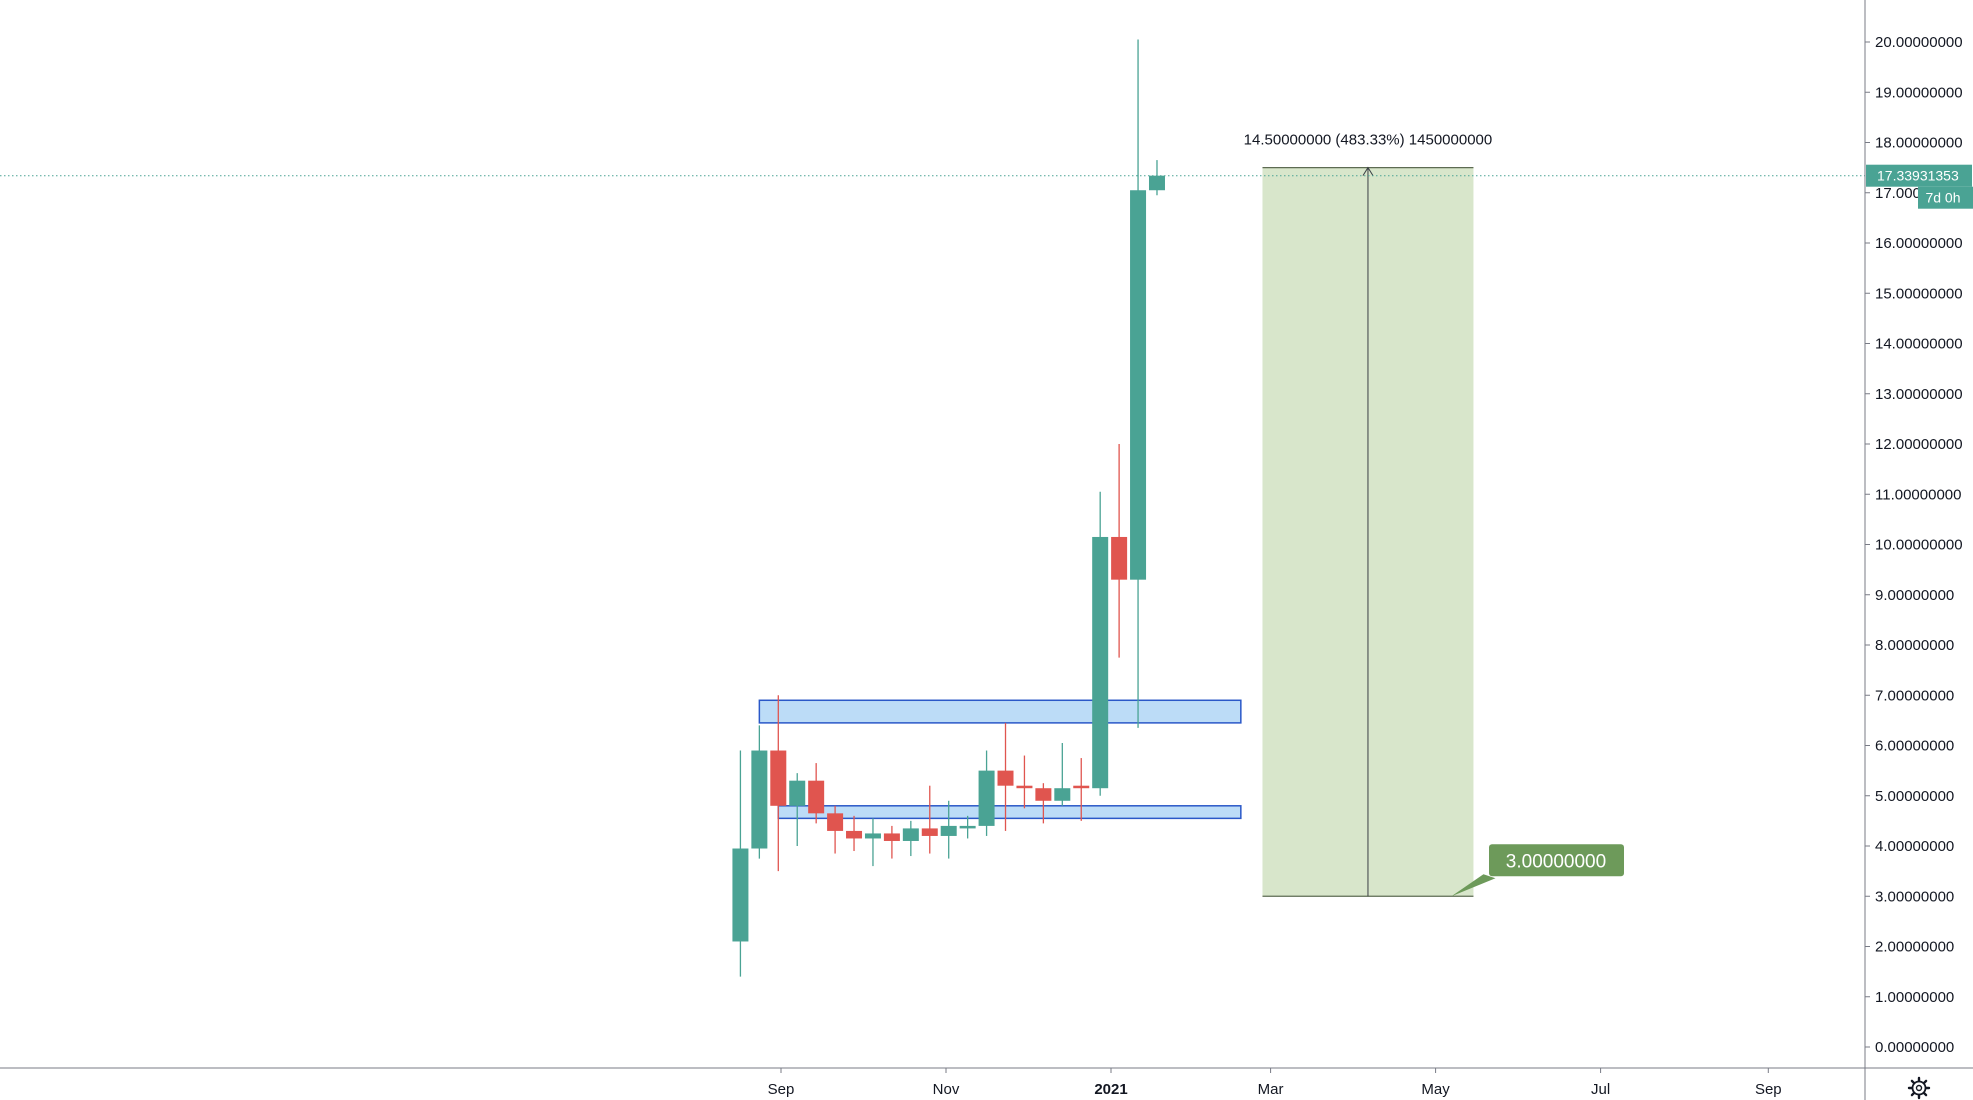 The image size is (1973, 1100). What do you see at coordinates (1919, 293) in the screenshot?
I see `y-tick-label-15: 15.00000000` at bounding box center [1919, 293].